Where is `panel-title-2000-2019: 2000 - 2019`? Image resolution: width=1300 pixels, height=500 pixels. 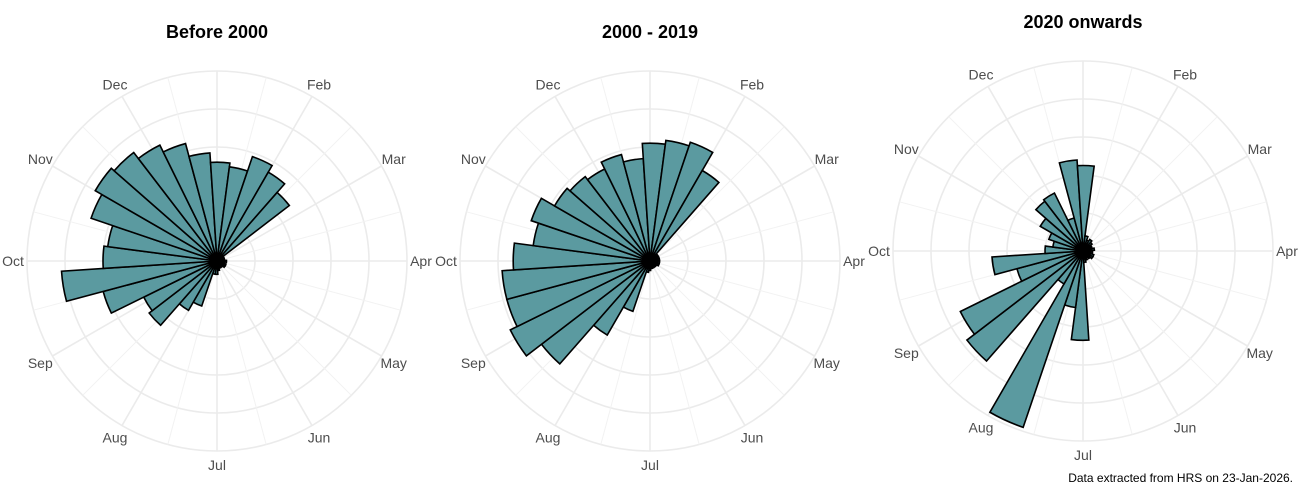 panel-title-2000-2019: 2000 - 2019 is located at coordinates (650, 32).